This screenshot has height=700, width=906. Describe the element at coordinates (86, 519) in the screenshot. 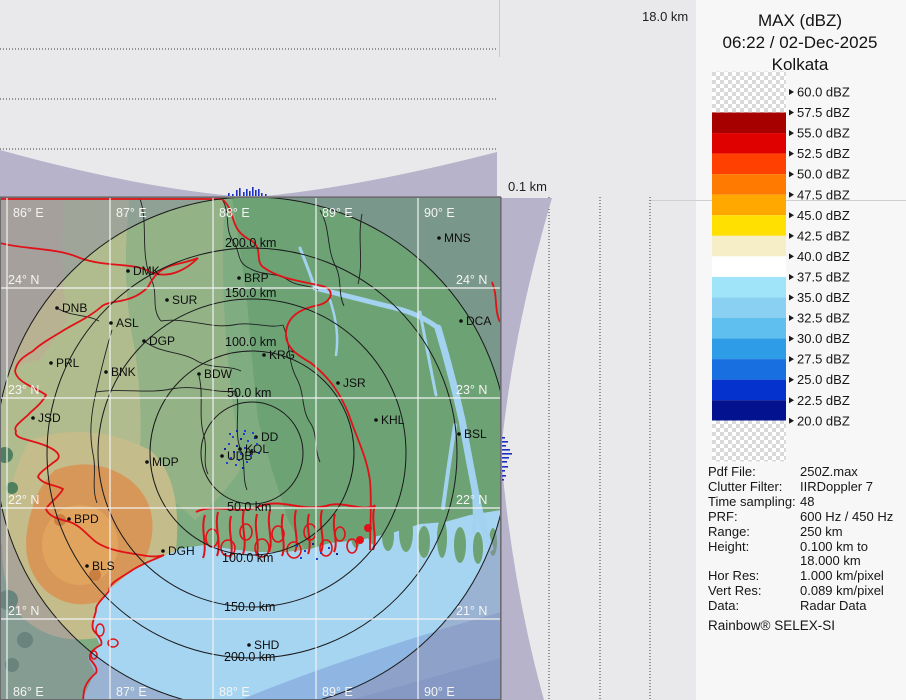

I see `city-label: BPD` at that location.